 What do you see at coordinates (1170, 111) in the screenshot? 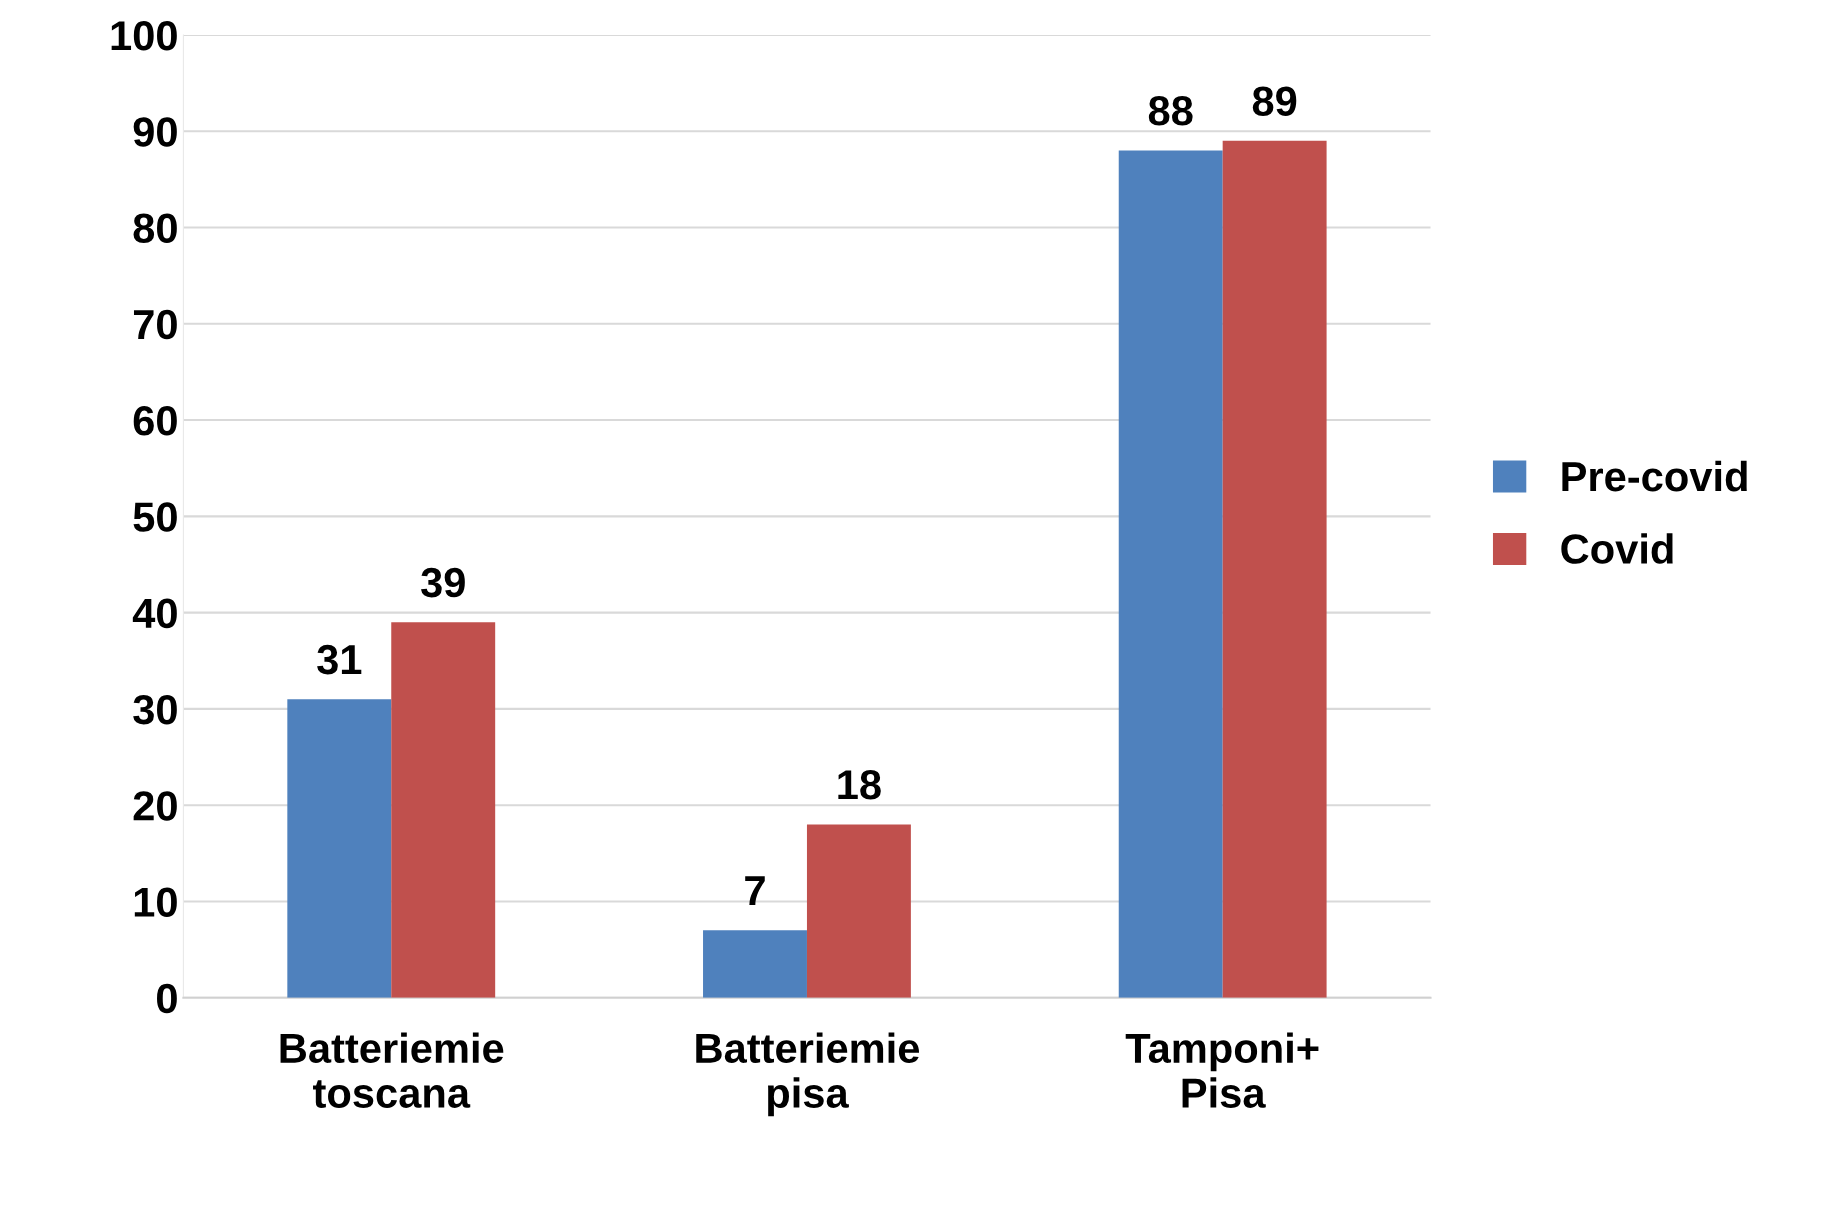
I see `data-label: 88` at bounding box center [1170, 111].